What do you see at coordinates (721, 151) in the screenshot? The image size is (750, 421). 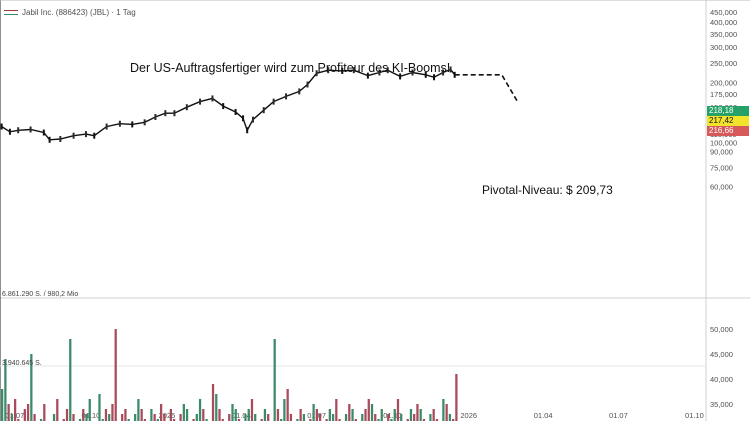 I see `y-tick-label: 90,000` at bounding box center [721, 151].